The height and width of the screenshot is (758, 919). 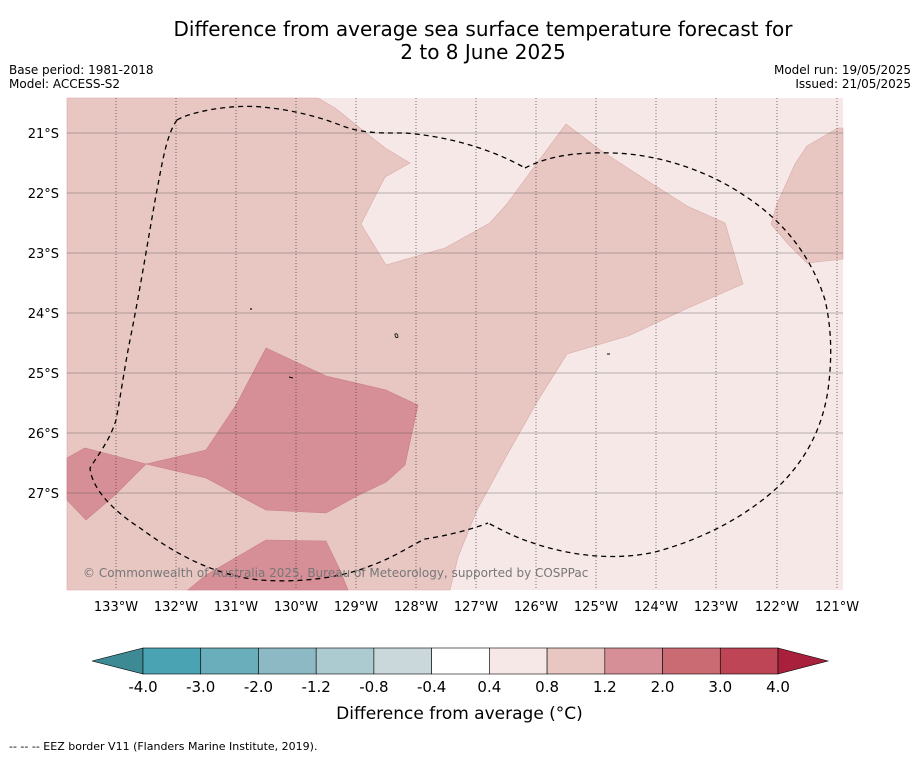 What do you see at coordinates (483, 52) in the screenshot?
I see `title-line-2: 2 to 8 June 2025` at bounding box center [483, 52].